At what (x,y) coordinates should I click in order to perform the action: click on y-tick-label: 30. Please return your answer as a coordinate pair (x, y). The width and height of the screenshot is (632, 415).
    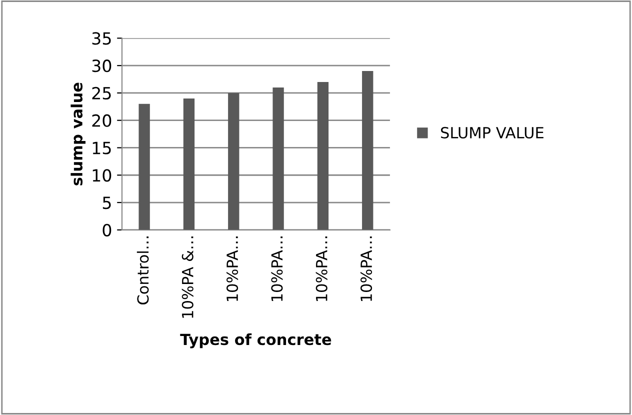
    Looking at the image, I should click on (102, 66).